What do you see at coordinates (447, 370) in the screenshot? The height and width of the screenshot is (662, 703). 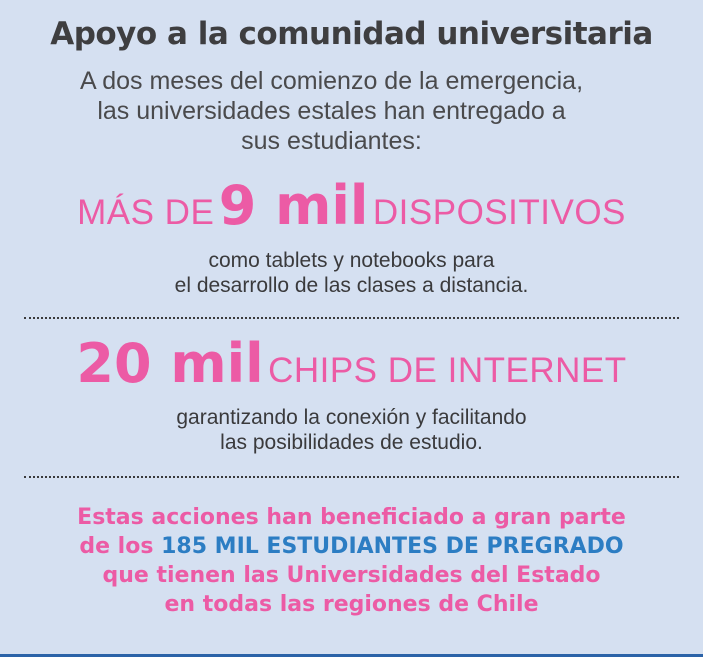 I see `chips-label: CHIPS DE INTERNET` at bounding box center [447, 370].